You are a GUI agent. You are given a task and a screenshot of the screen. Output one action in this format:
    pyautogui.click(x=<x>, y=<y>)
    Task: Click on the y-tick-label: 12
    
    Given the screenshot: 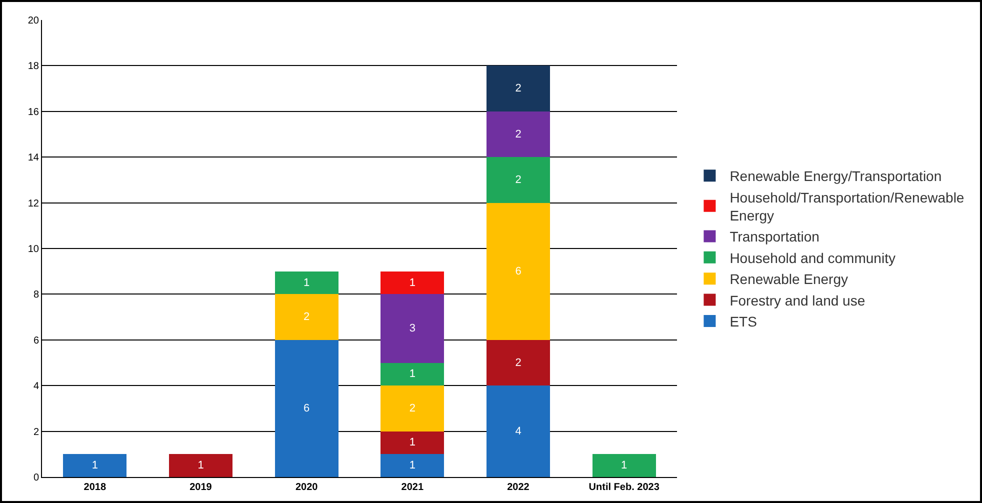 What is the action you would take?
    pyautogui.click(x=34, y=204)
    